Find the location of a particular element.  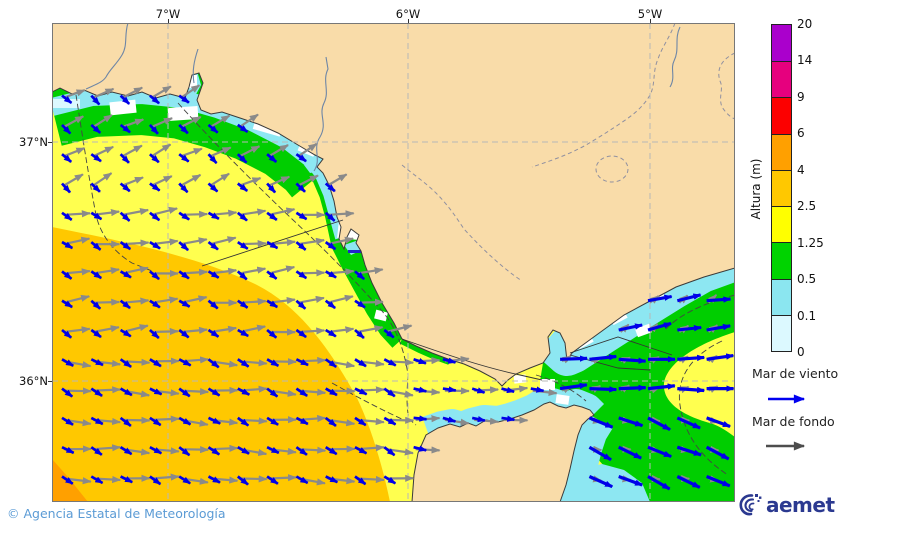

colorbar-tick-label: 0.1 is located at coordinates (807, 315).